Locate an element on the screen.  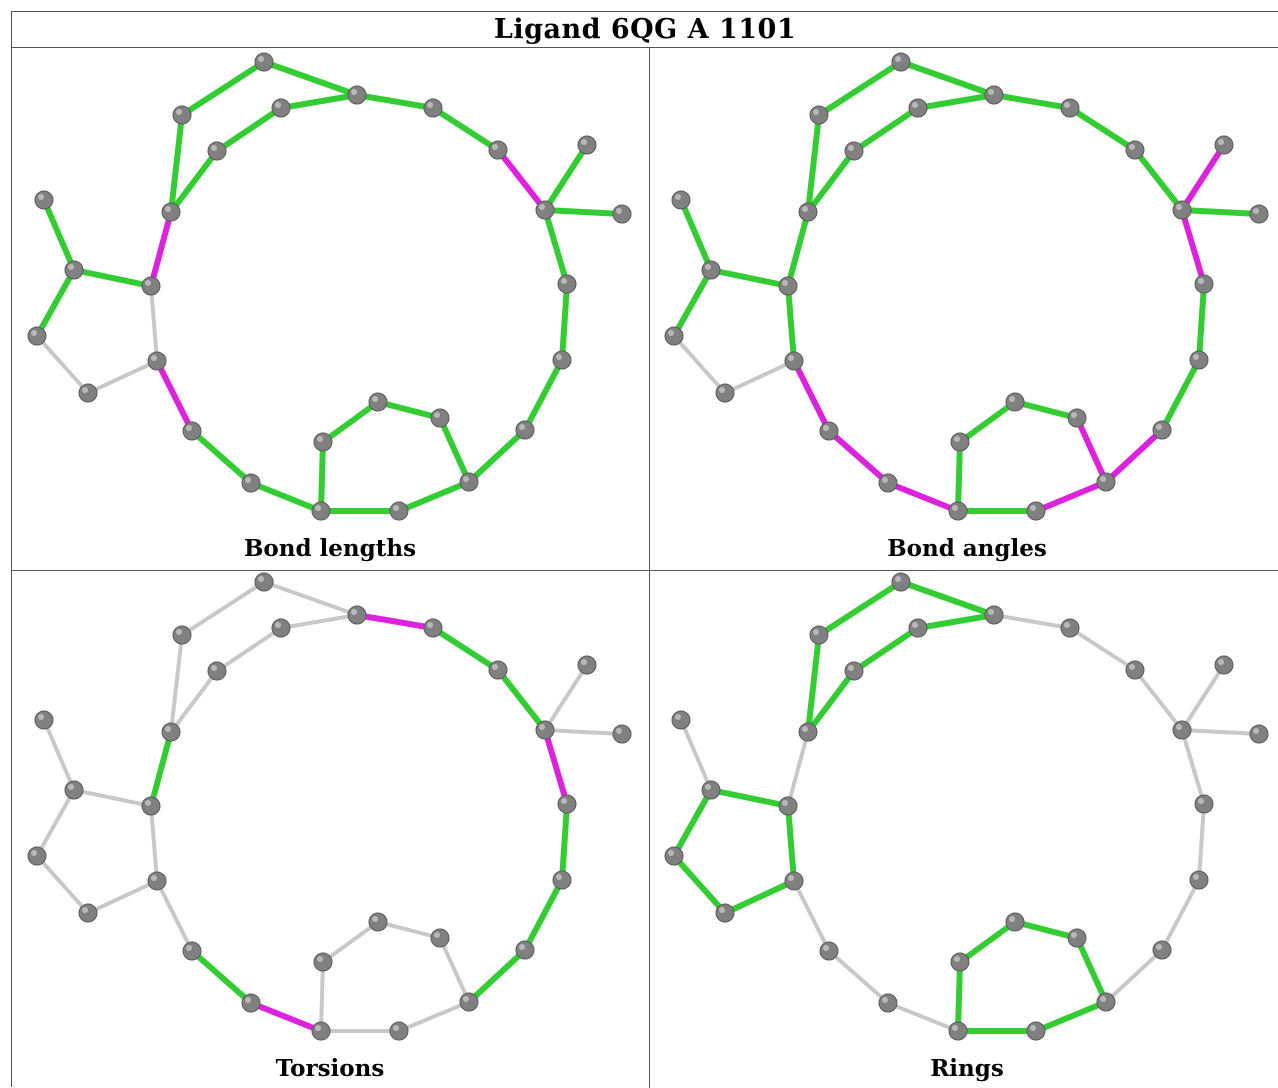
caption-bond-angles: Bond angles is located at coordinates (967, 548).